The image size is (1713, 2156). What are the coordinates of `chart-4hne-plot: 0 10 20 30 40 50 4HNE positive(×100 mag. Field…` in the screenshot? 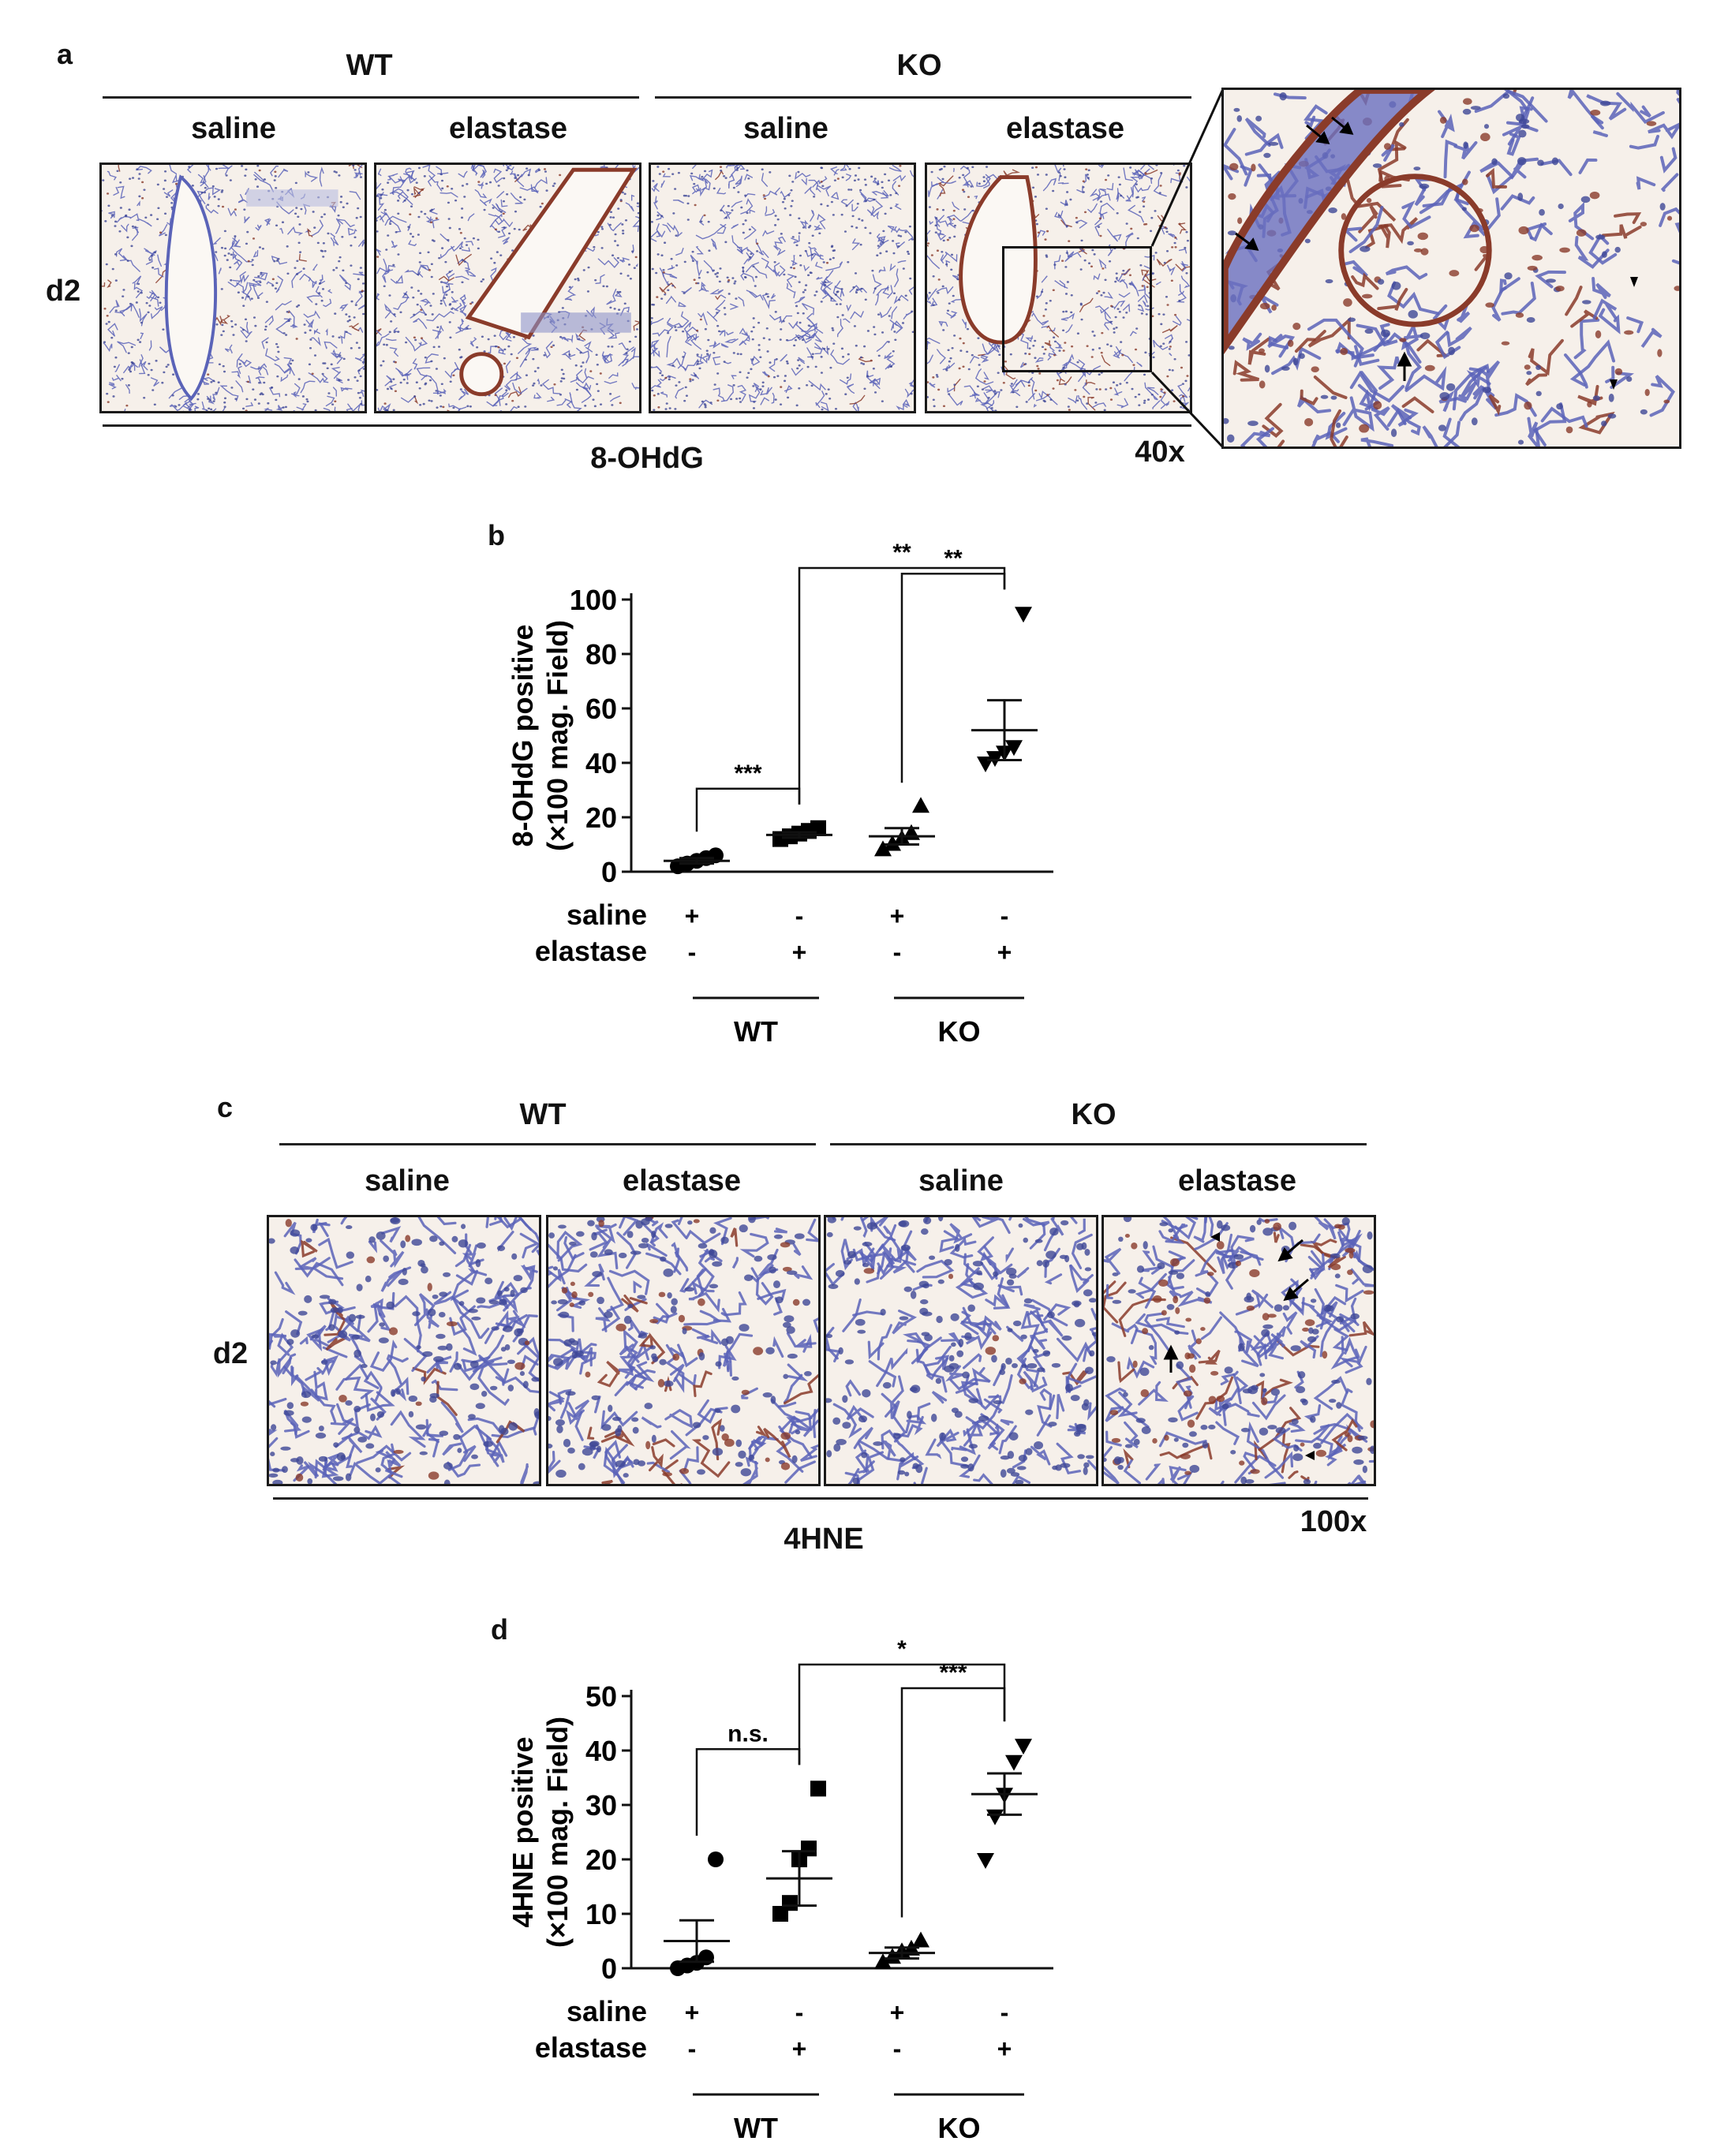 It's located at (780, 1890).